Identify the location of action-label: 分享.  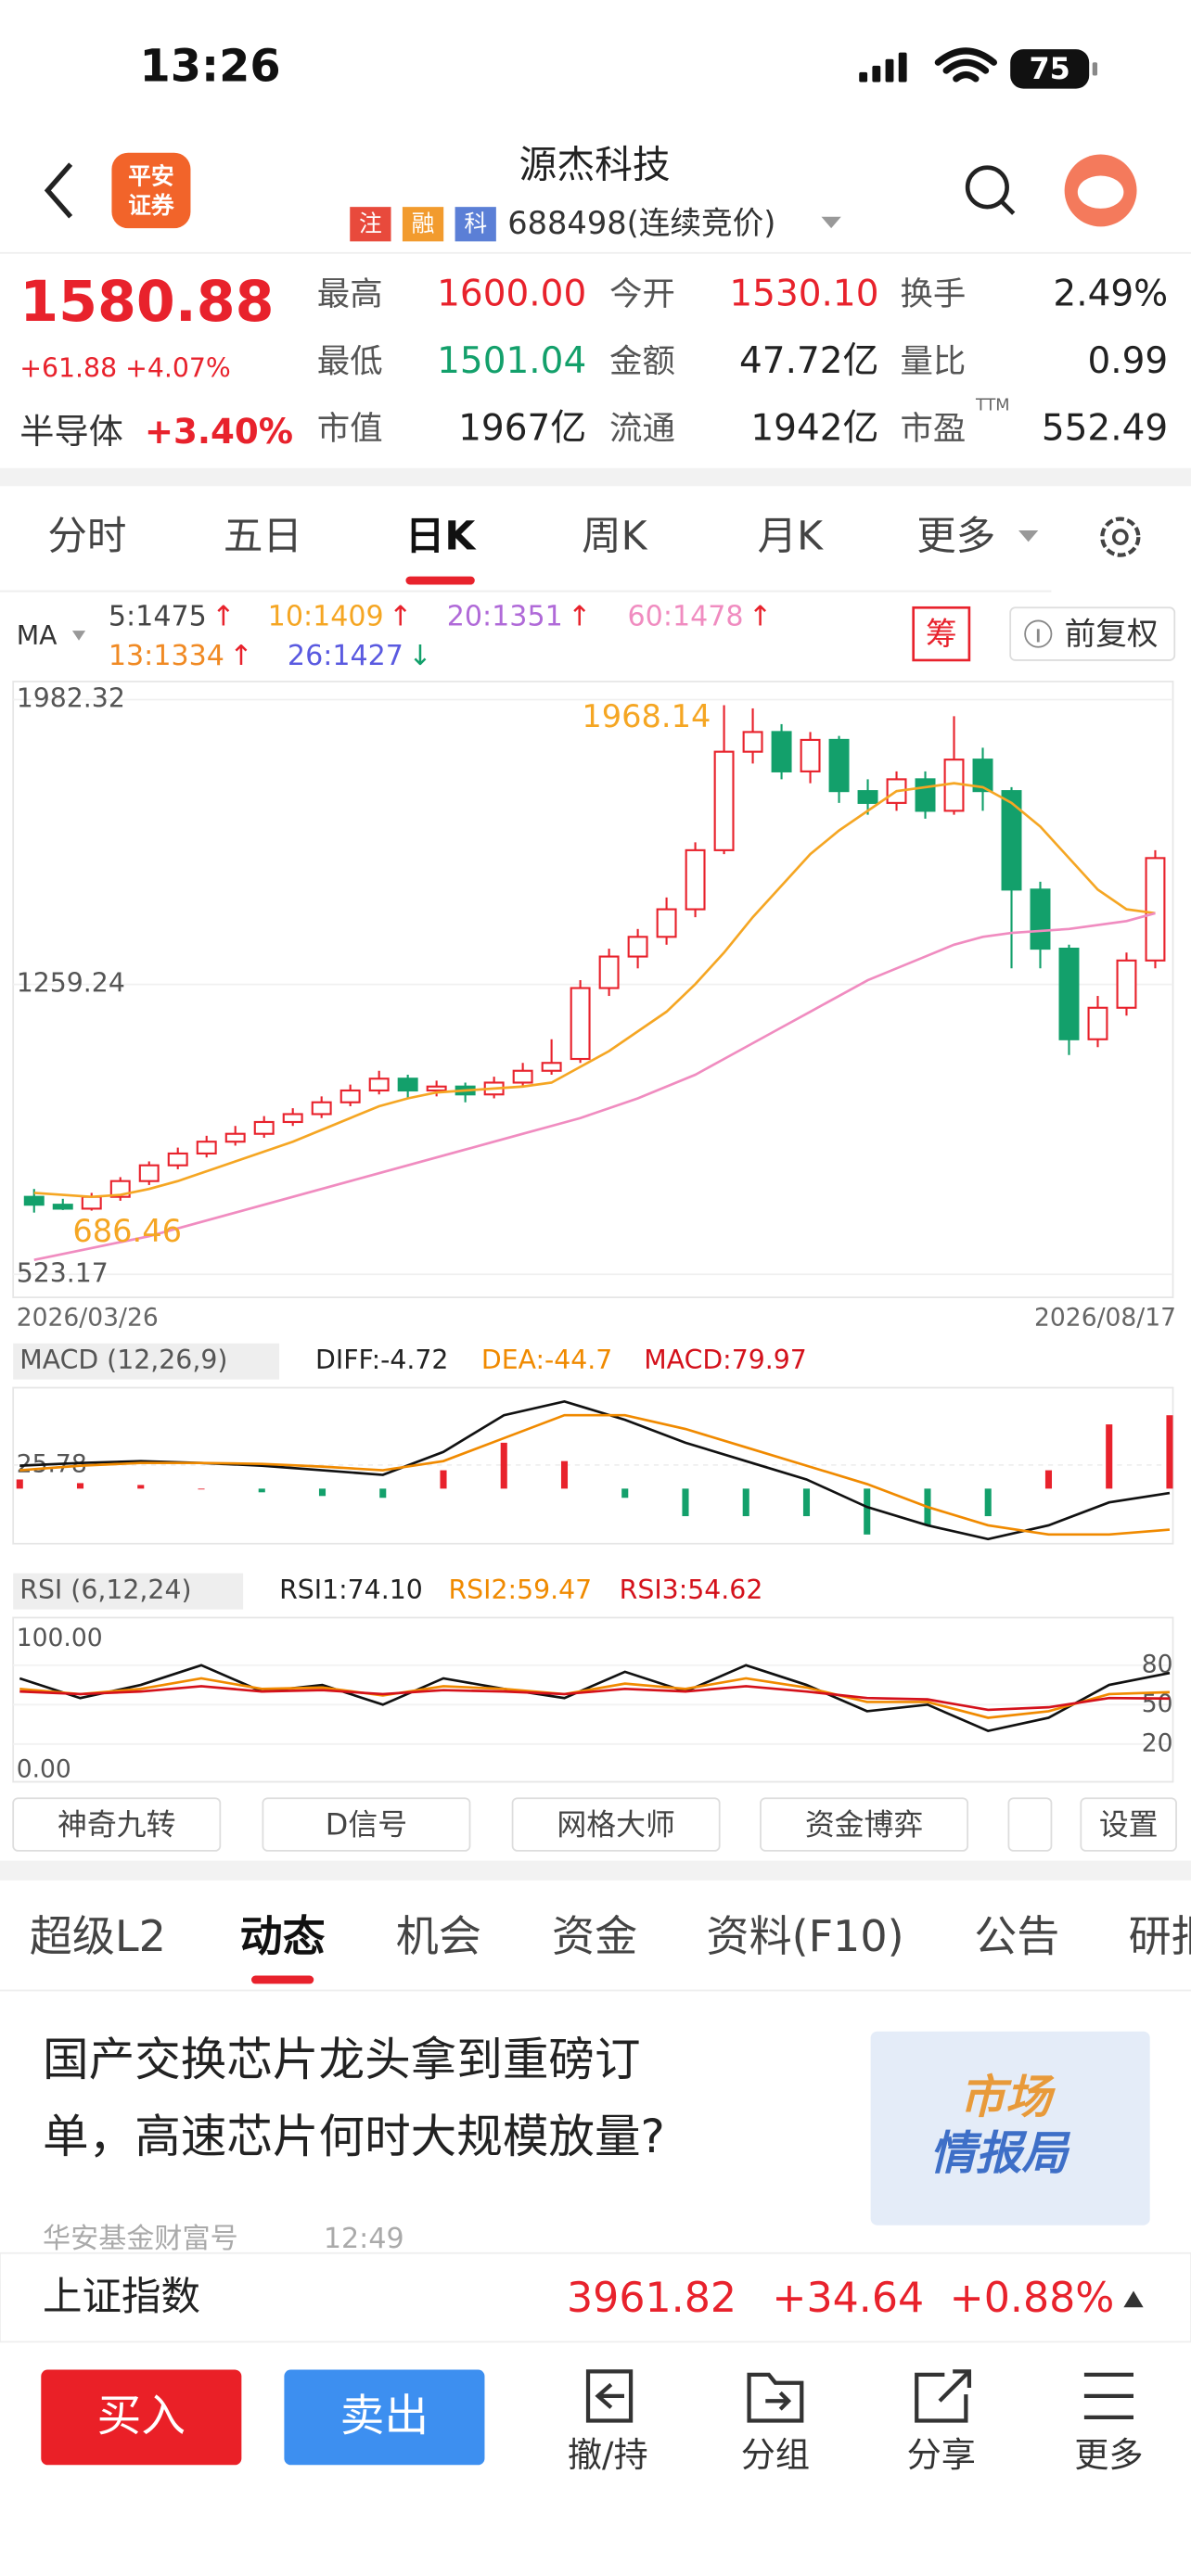
(942, 2454).